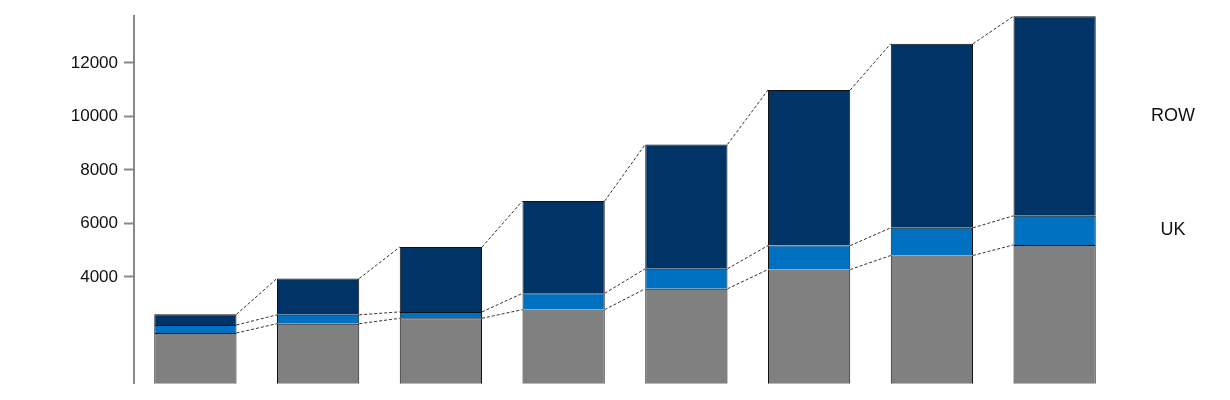 The height and width of the screenshot is (400, 1230). Describe the element at coordinates (99, 169) in the screenshot. I see `y-tick-label: 8000` at that location.